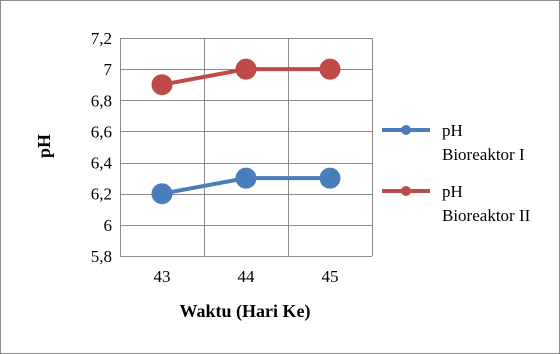  I want to click on y-tick-label: 6,2, so click(101, 194).